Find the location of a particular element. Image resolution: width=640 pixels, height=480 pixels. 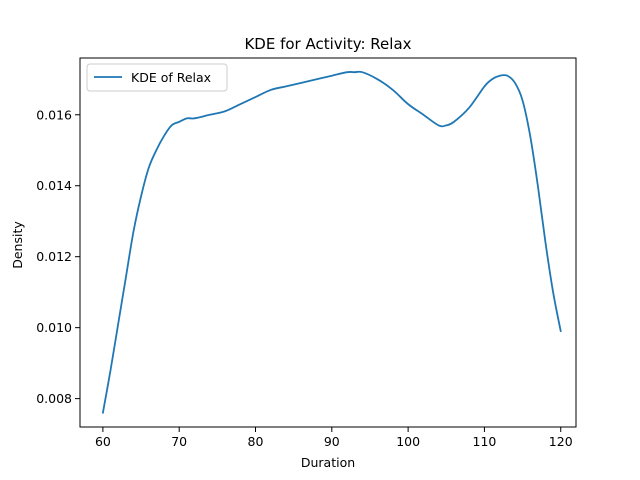

chart-title: KDE for Activity: Relax is located at coordinates (327, 44).